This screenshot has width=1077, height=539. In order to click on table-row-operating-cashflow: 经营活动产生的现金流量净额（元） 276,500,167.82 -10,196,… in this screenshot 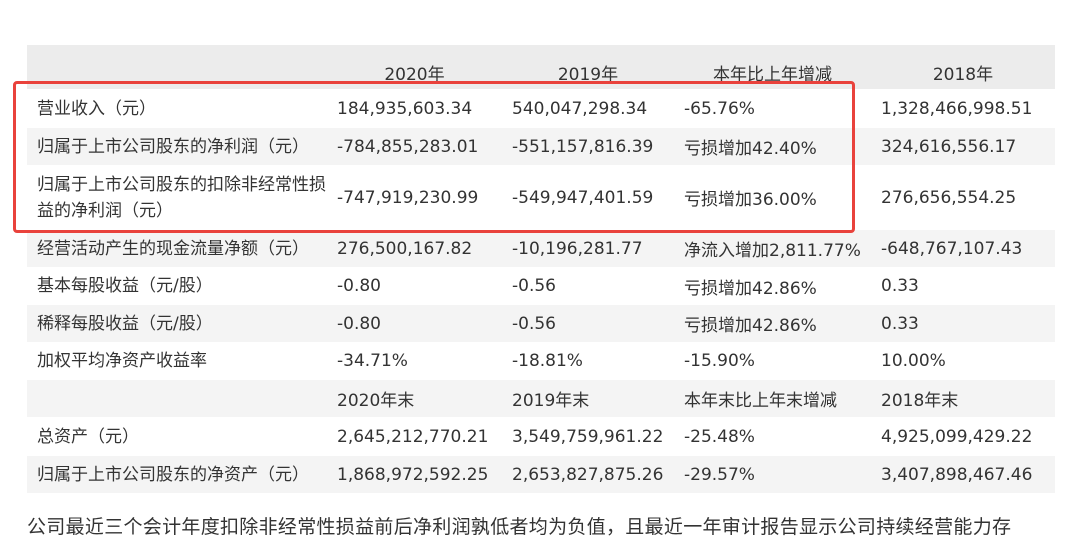, I will do `click(541, 248)`.